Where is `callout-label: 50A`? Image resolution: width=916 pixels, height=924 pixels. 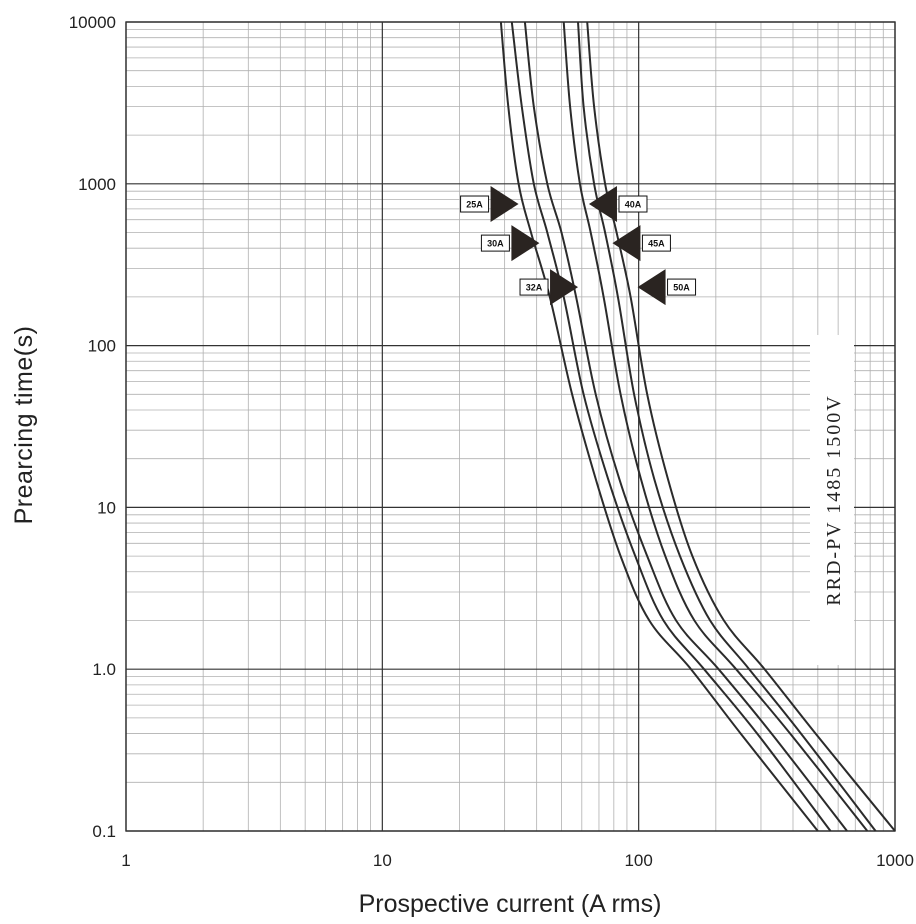
callout-label: 50A is located at coordinates (681, 288).